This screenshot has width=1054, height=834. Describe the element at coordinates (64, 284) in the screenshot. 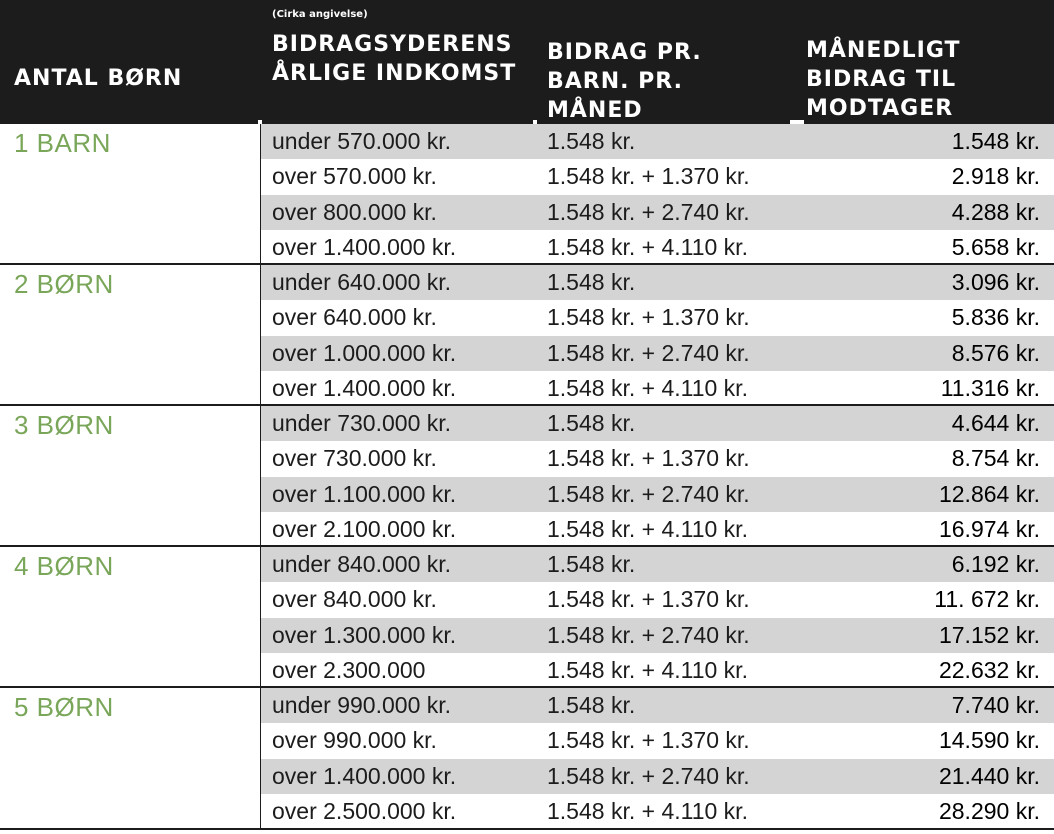

I see `group-label: 2 BØRN` at that location.